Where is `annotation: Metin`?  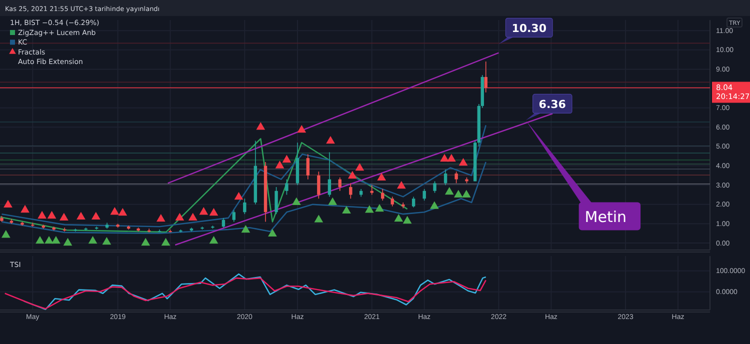 annotation: Metin is located at coordinates (605, 217).